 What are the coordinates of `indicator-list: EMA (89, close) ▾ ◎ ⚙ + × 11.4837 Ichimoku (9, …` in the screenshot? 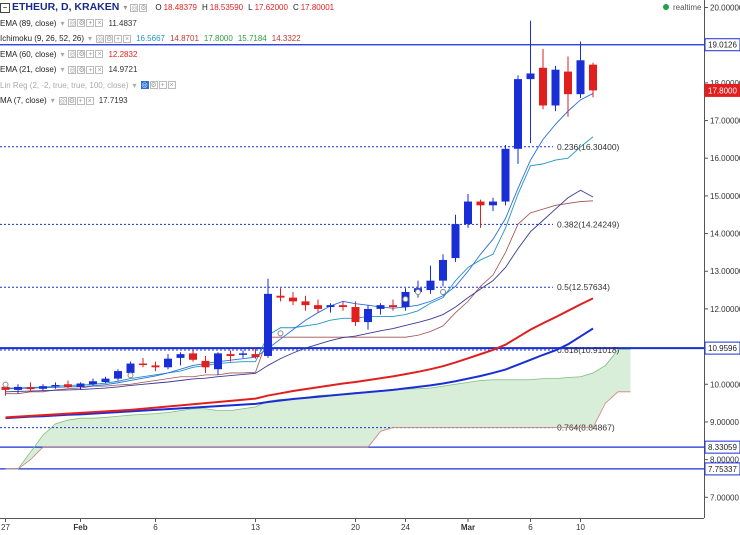 It's located at (169, 62).